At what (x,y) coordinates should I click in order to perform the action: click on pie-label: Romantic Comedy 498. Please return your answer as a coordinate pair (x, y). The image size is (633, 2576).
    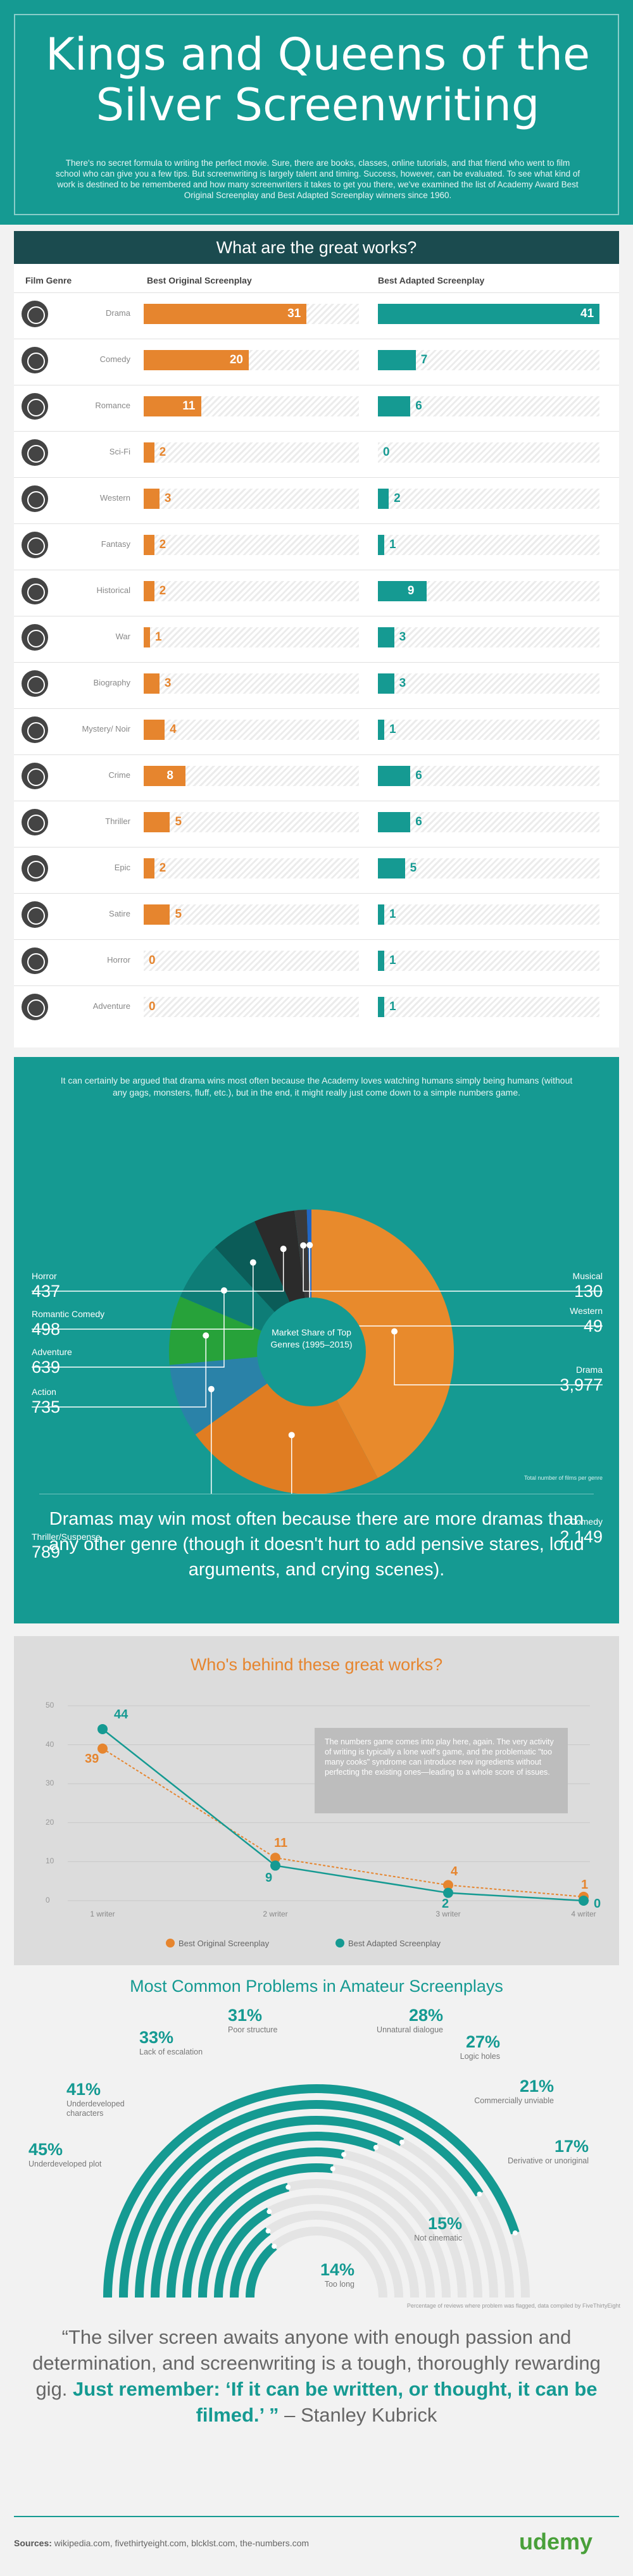
    Looking at the image, I should click on (92, 1324).